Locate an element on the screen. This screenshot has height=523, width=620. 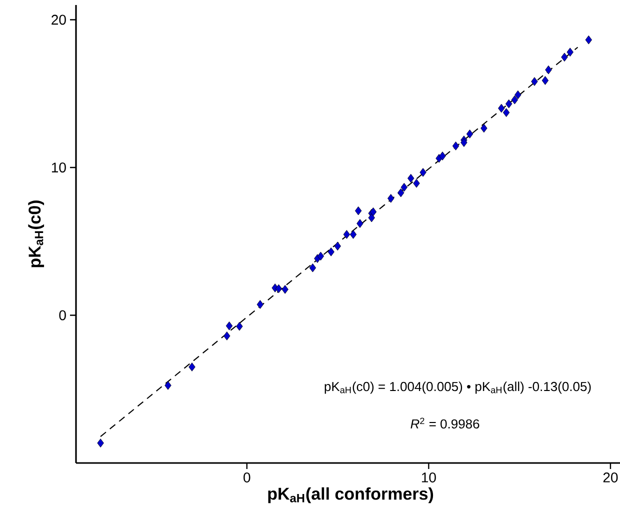
y-tick-label: 10 is located at coordinates (59, 167).